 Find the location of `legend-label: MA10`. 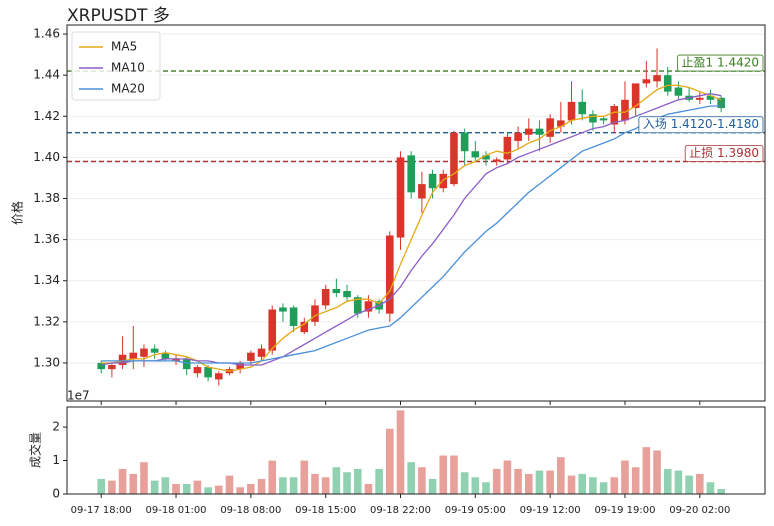

legend-label: MA10 is located at coordinates (128, 68).